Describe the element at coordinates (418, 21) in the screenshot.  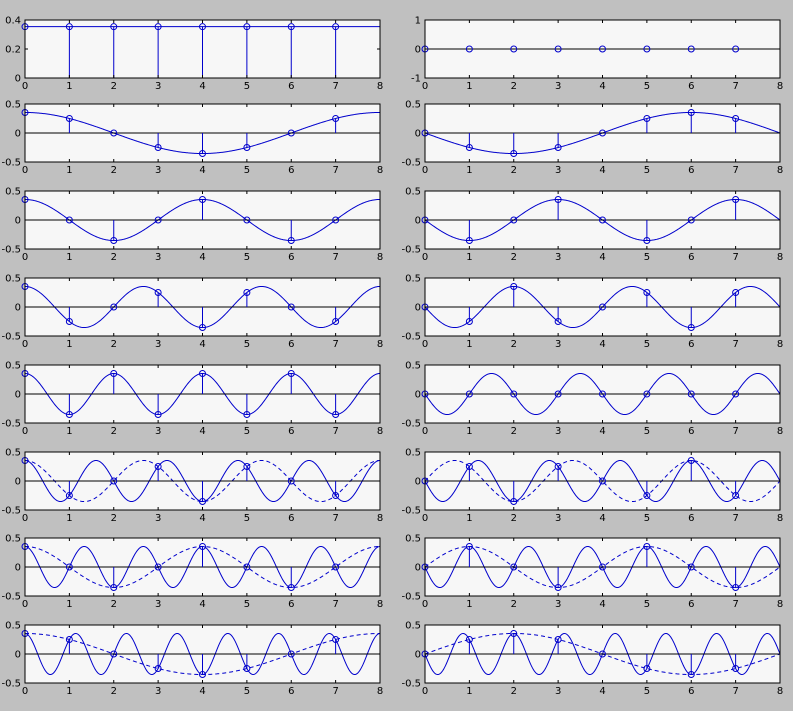
I see `y-tick-label: 1` at that location.